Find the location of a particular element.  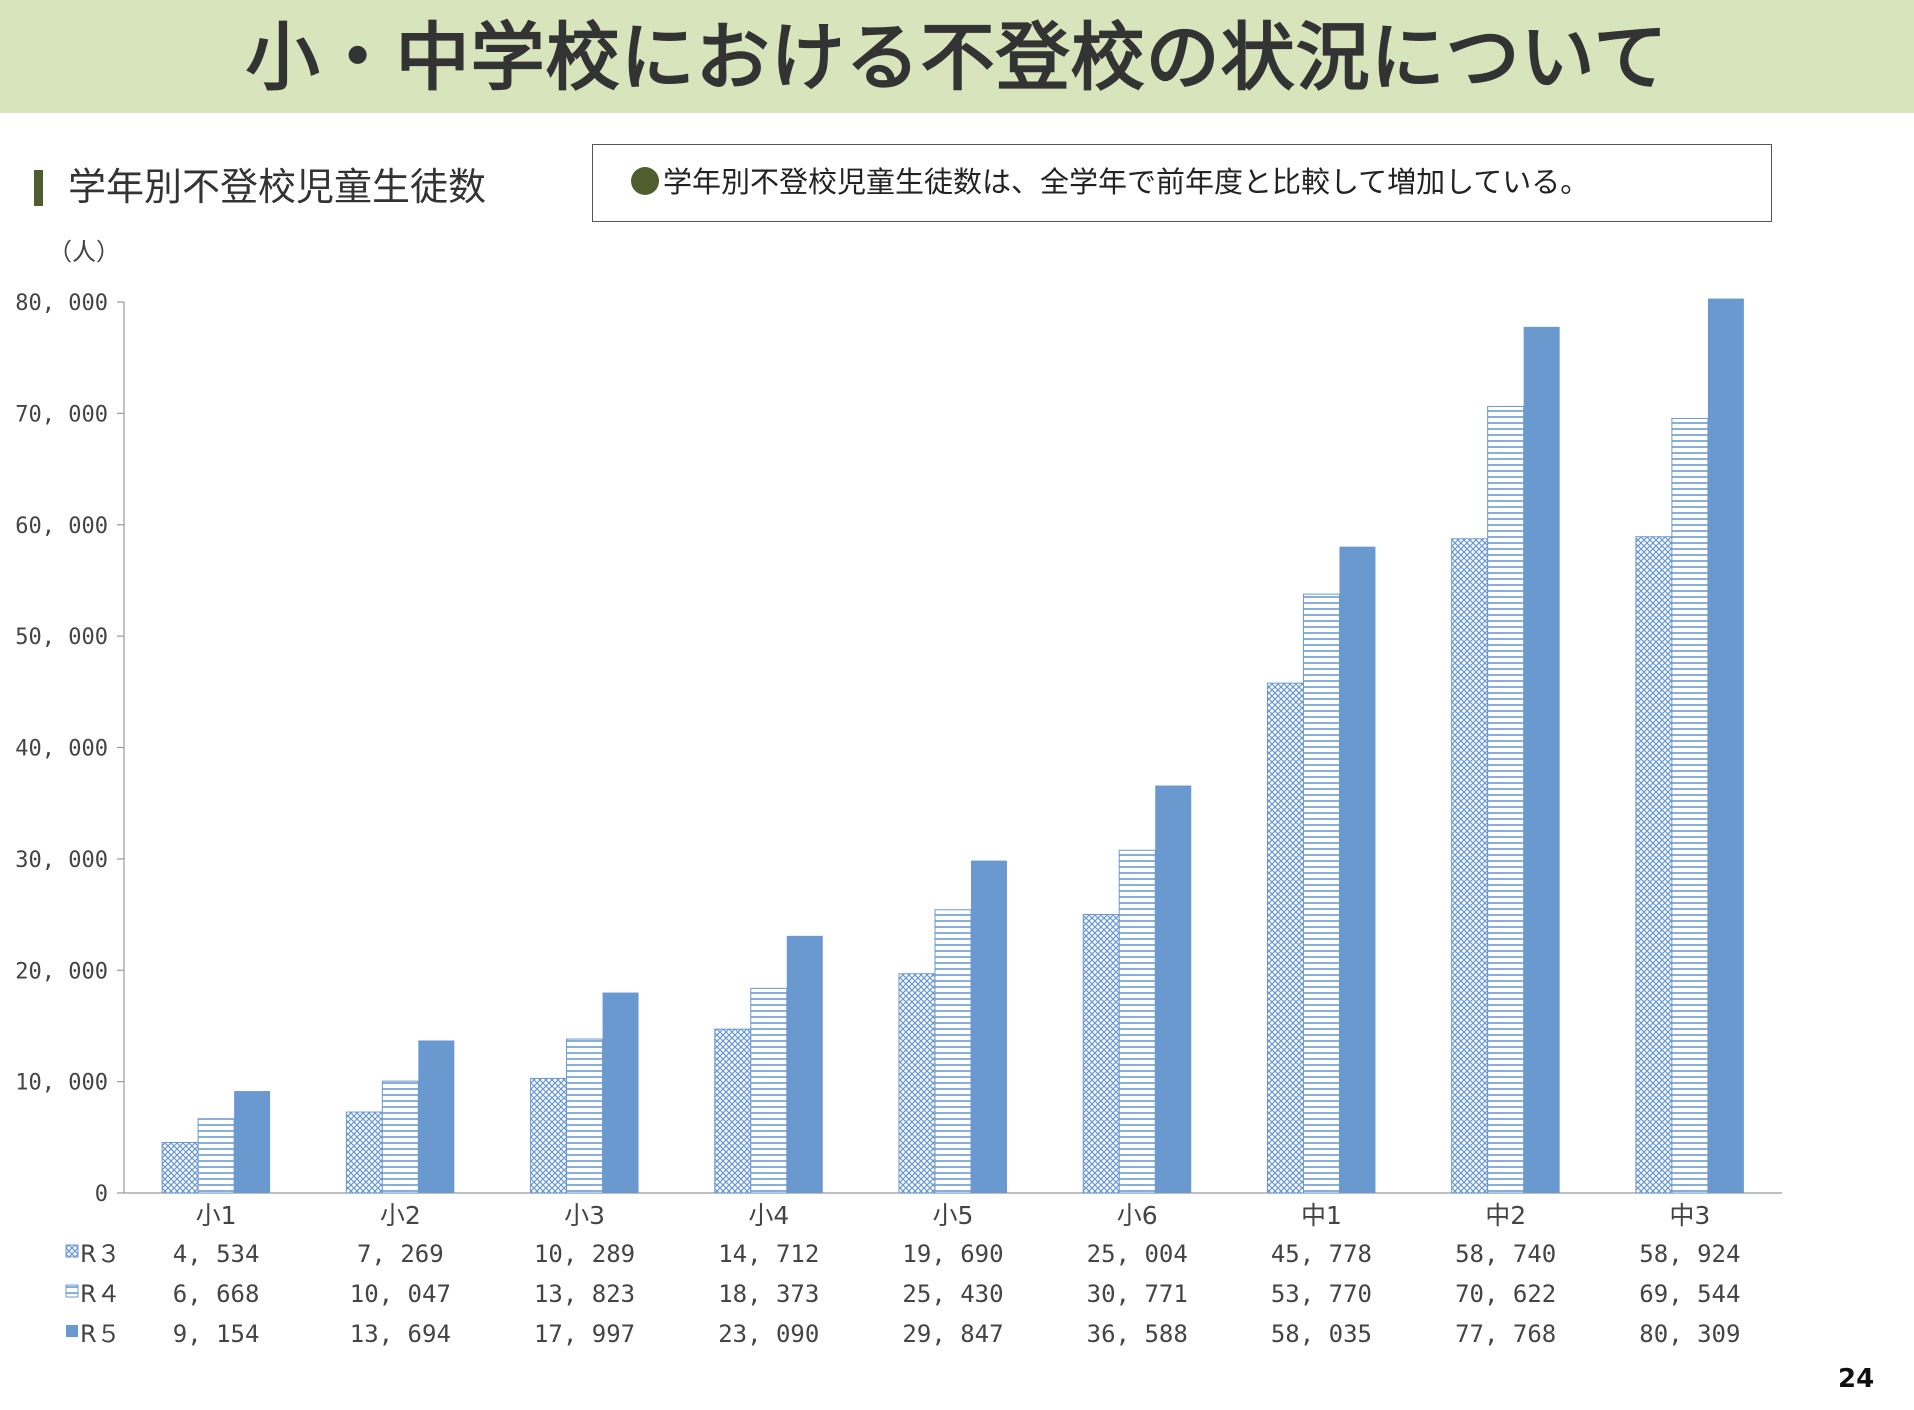

y-tick-label: 0 is located at coordinates (101, 1194).